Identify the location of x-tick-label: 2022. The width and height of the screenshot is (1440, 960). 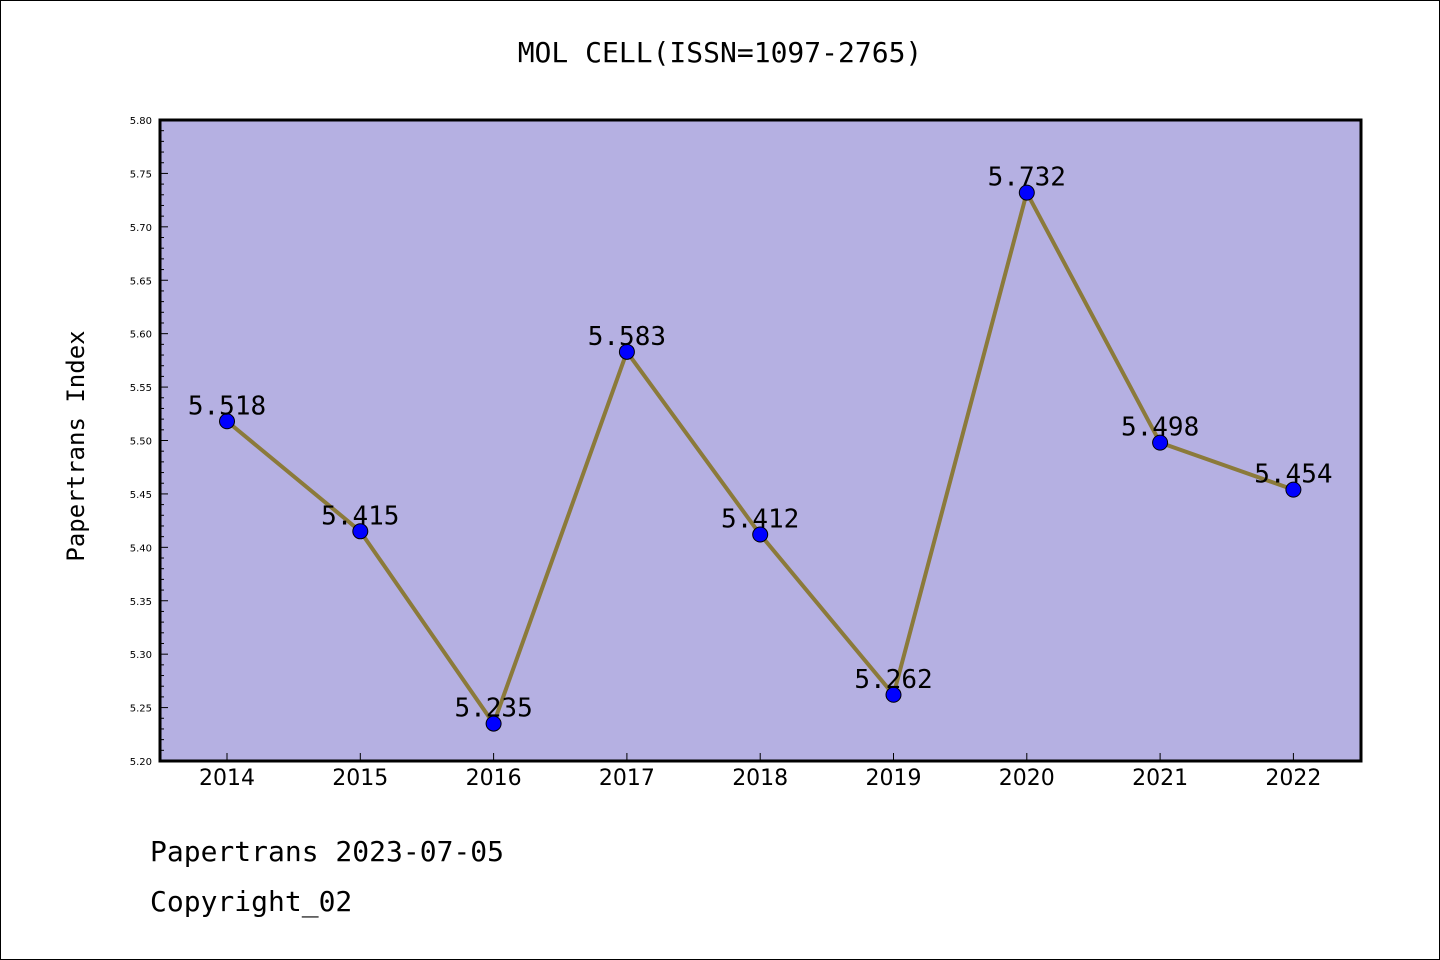
(1293, 778).